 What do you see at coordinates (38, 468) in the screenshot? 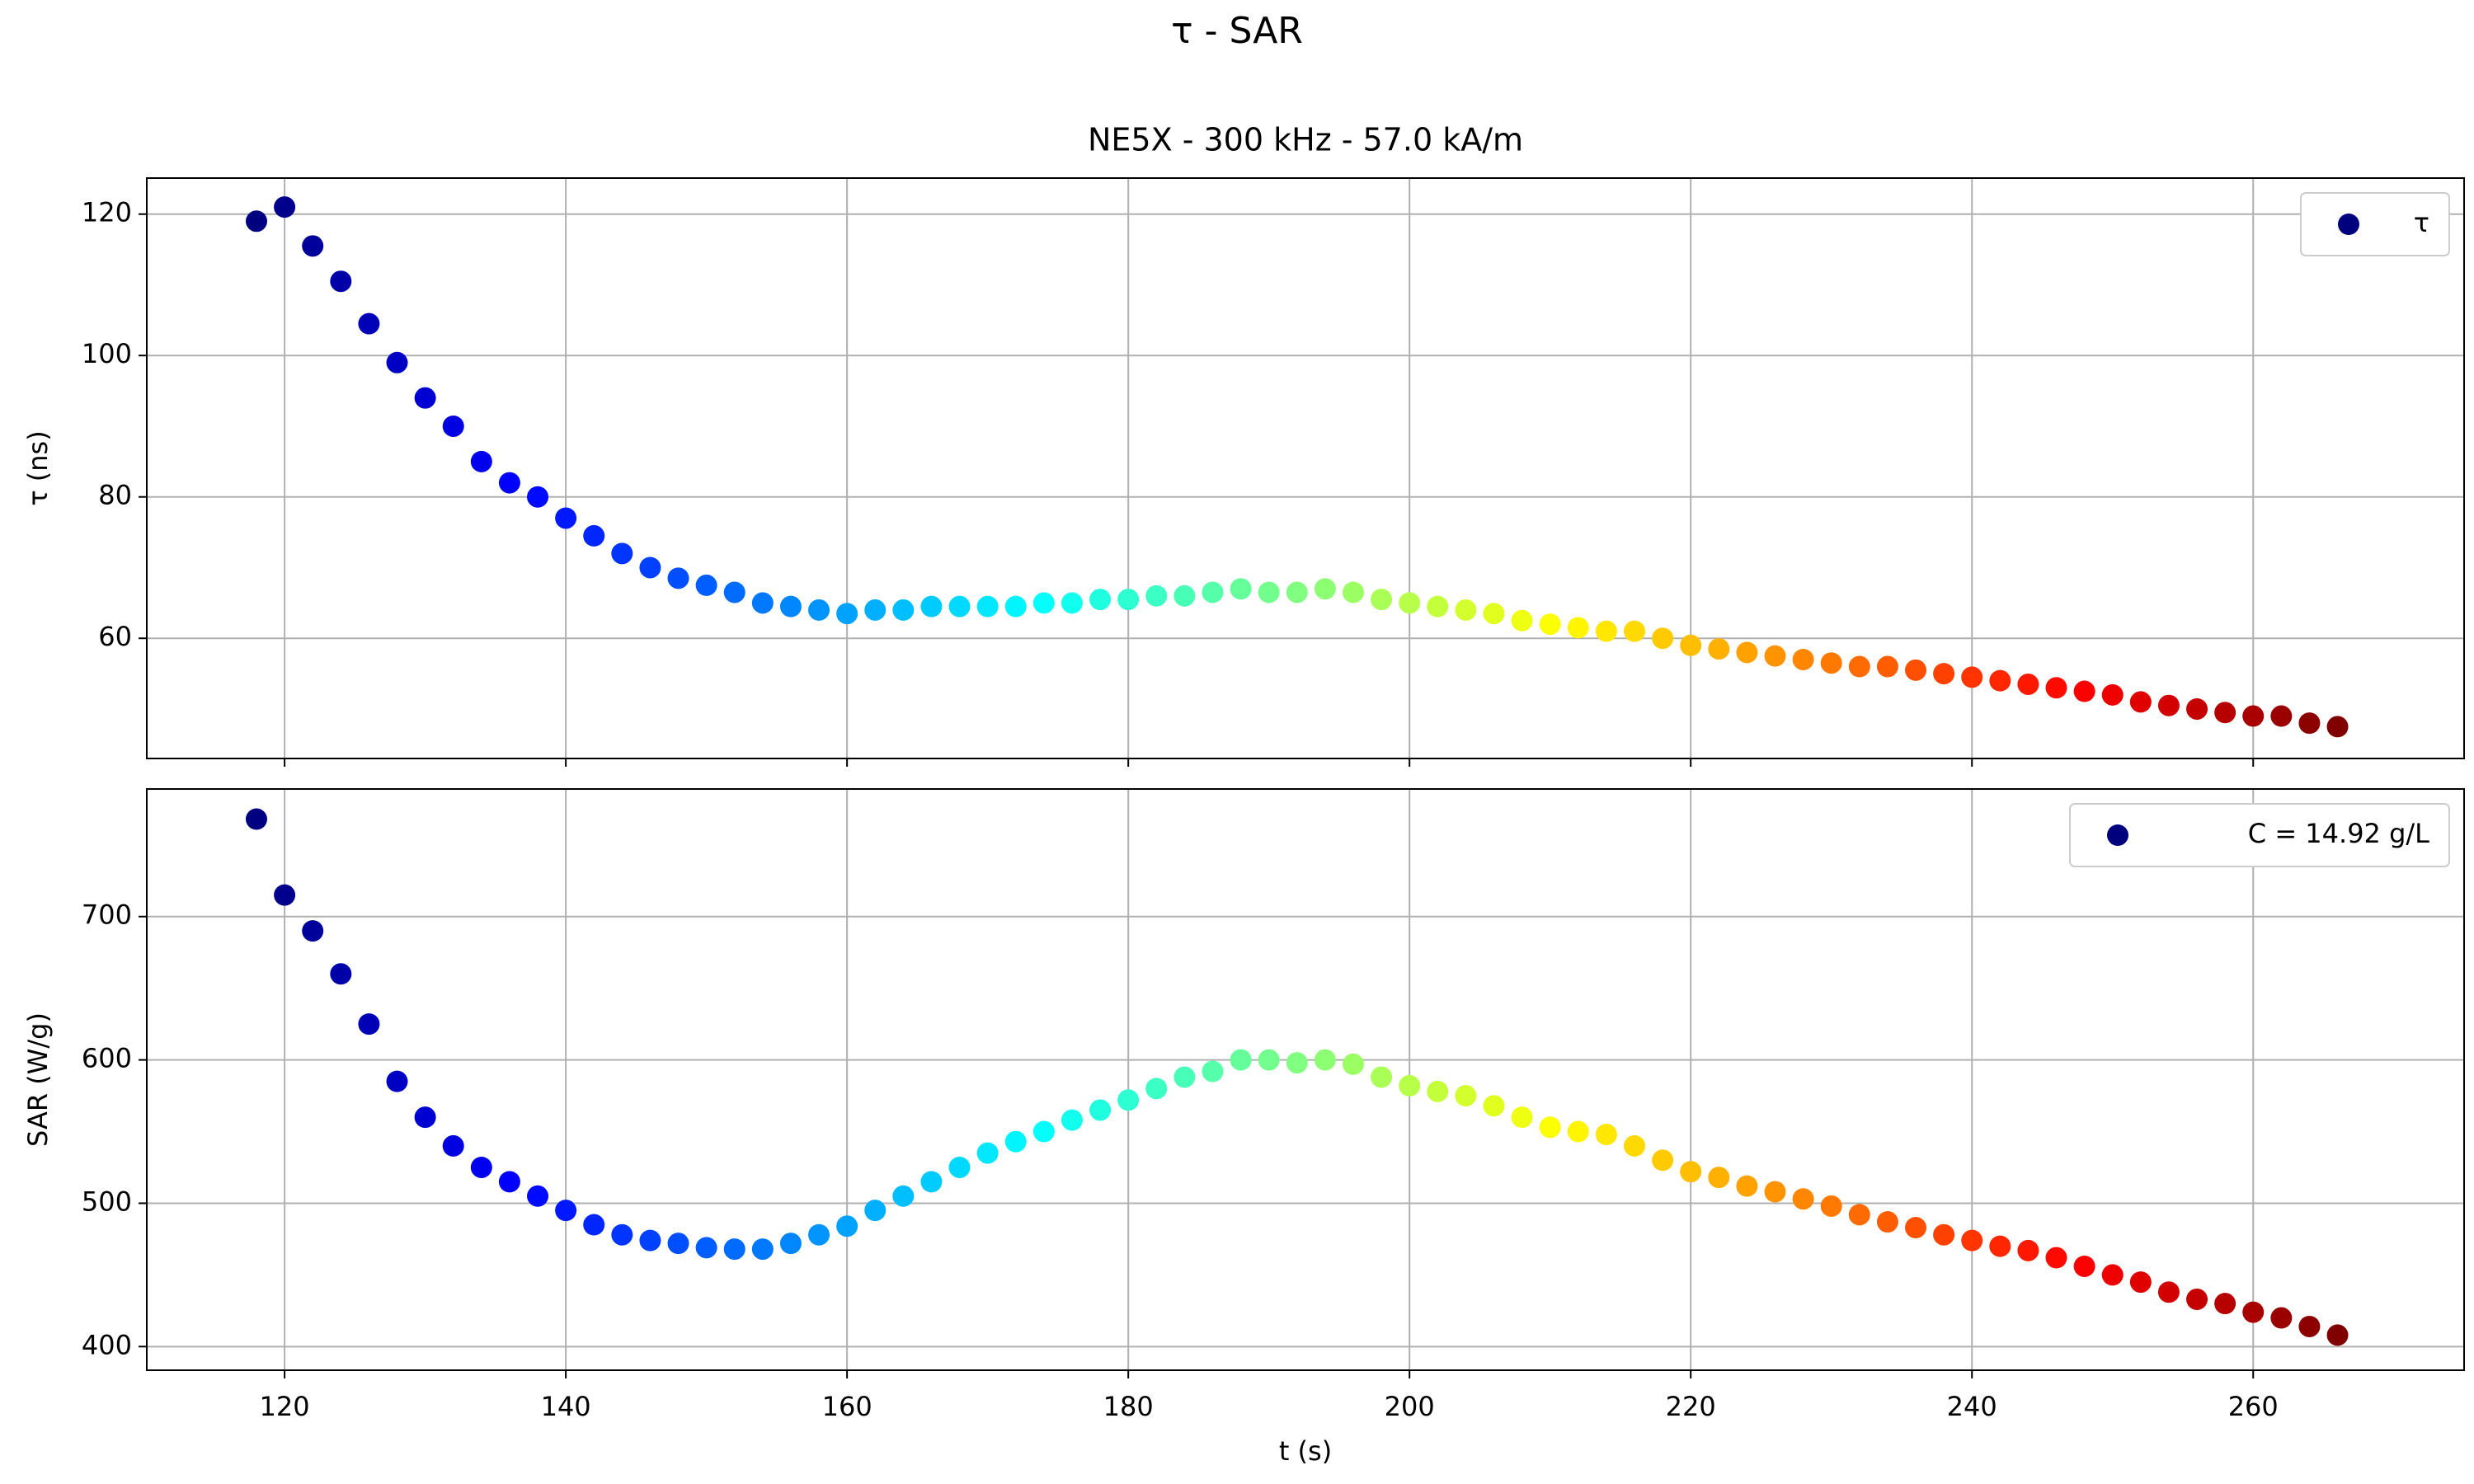
I see `y-axis-label: τ (ns)` at bounding box center [38, 468].